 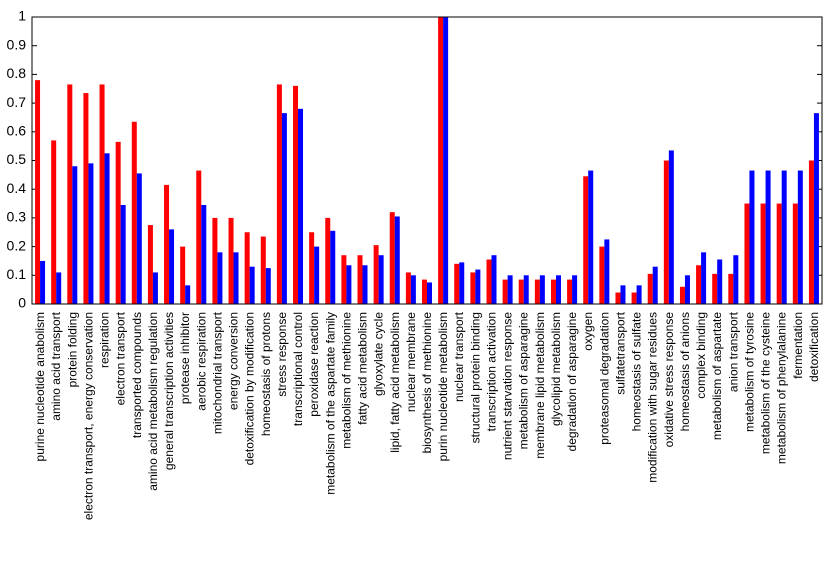 I want to click on x-tick-label: metabolism of the cysteine, so click(x=766, y=383).